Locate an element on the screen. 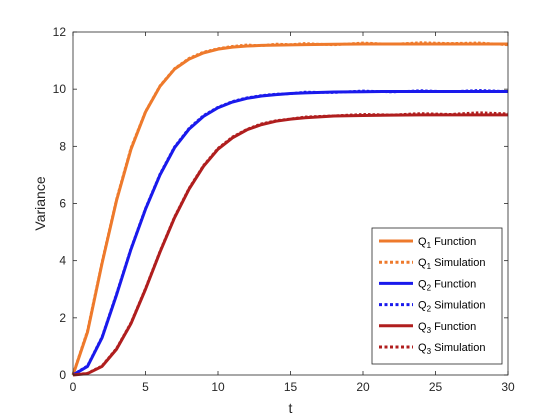 The width and height of the screenshot is (560, 420). y-tick-label: 6 is located at coordinates (62, 204).